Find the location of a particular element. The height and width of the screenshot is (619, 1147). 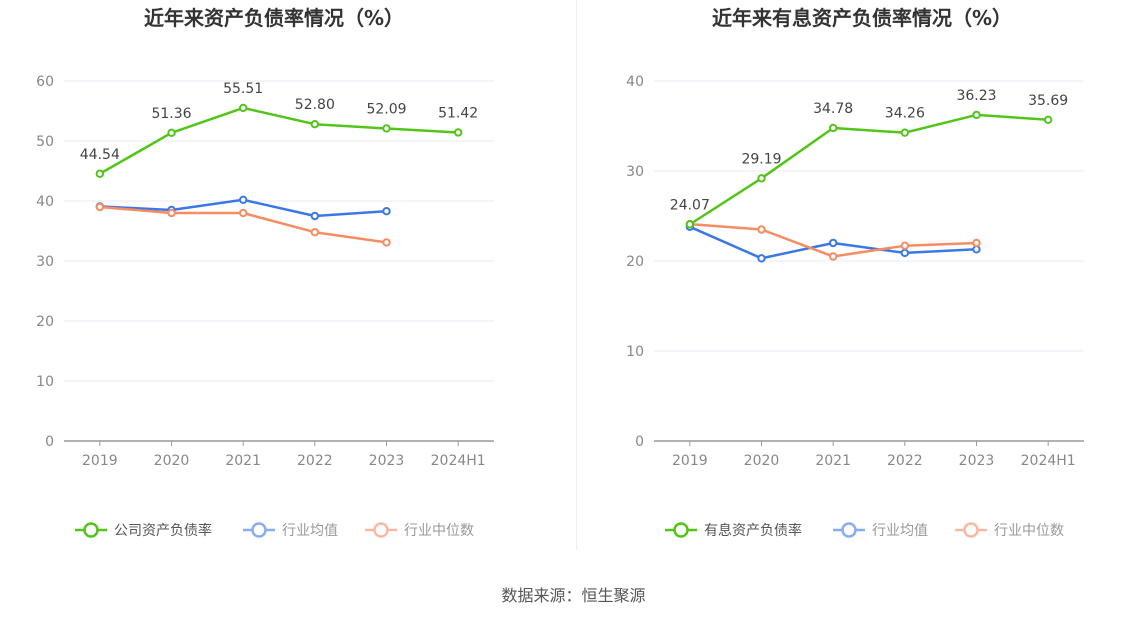

data-label: 52.80 is located at coordinates (315, 105).